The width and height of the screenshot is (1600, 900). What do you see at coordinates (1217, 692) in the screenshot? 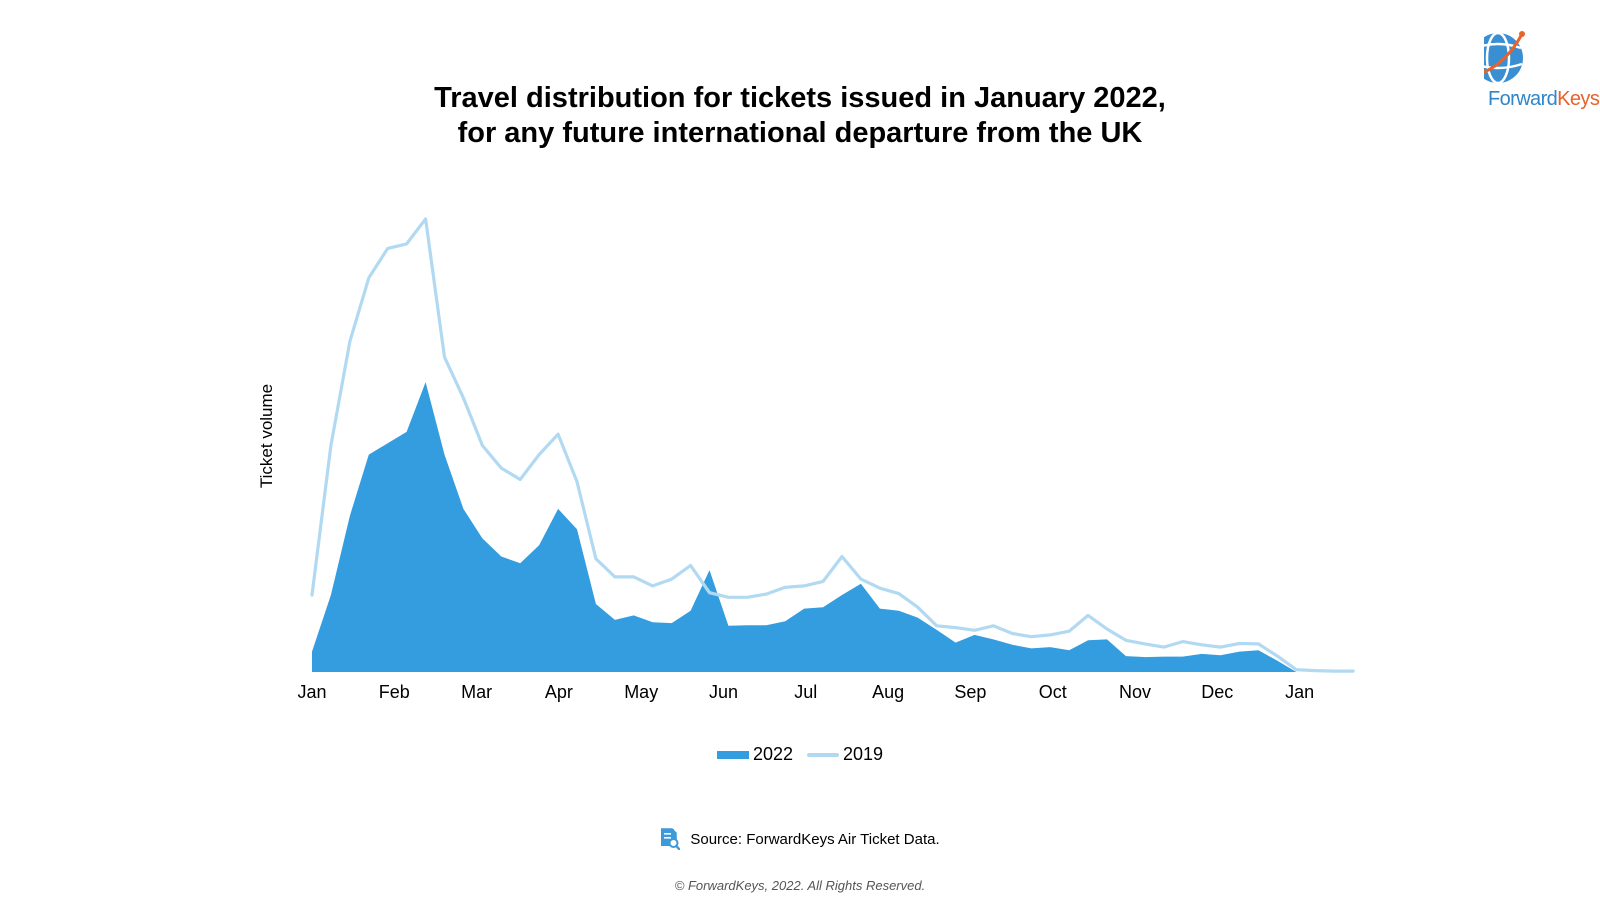
I see `x-tick-label: Dec` at bounding box center [1217, 692].